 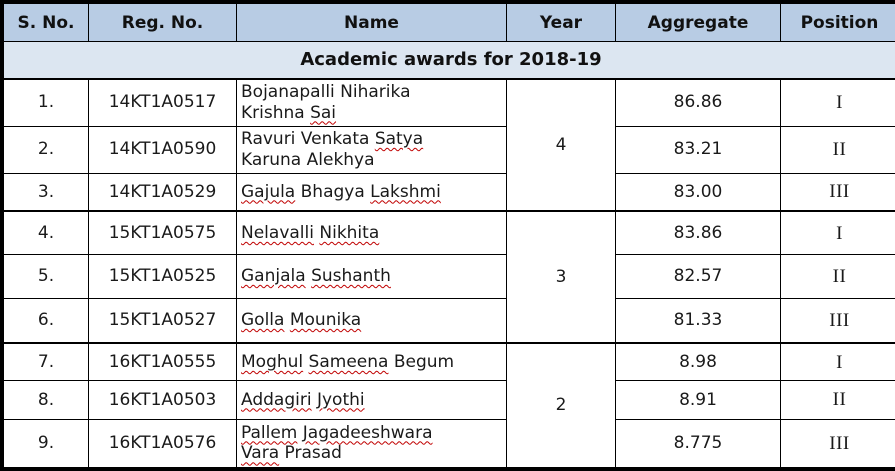 What do you see at coordinates (340, 399) in the screenshot?
I see `misspelled-word: Jyothi` at bounding box center [340, 399].